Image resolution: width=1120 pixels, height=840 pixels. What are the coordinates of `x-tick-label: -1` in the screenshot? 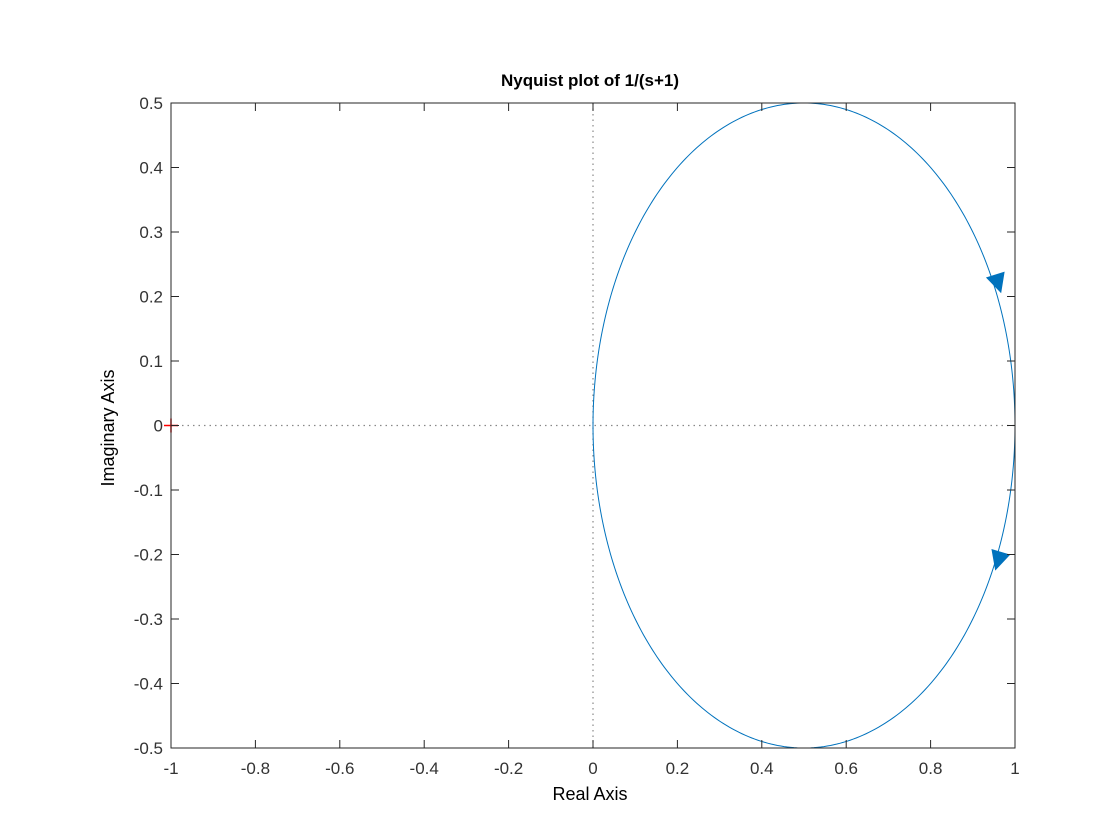 It's located at (170, 768).